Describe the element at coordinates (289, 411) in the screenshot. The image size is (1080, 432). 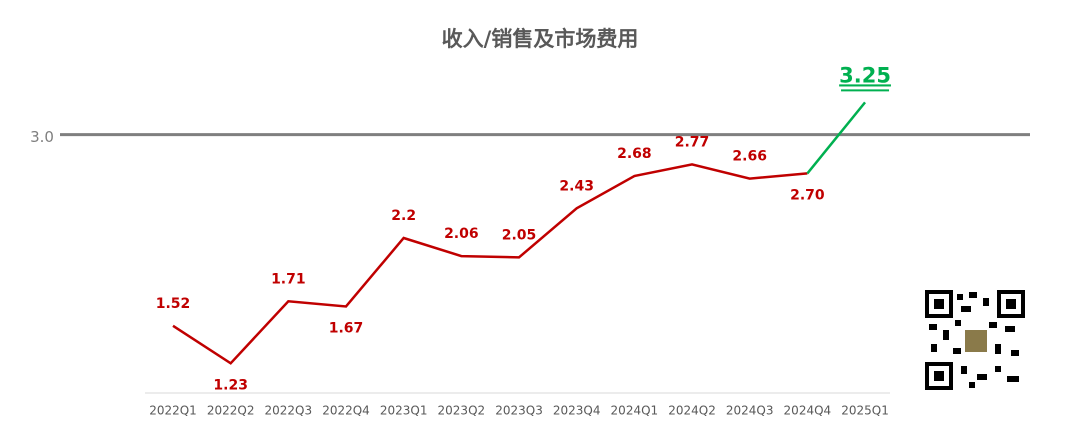
I see `x-tick-label: 2022Q3` at that location.